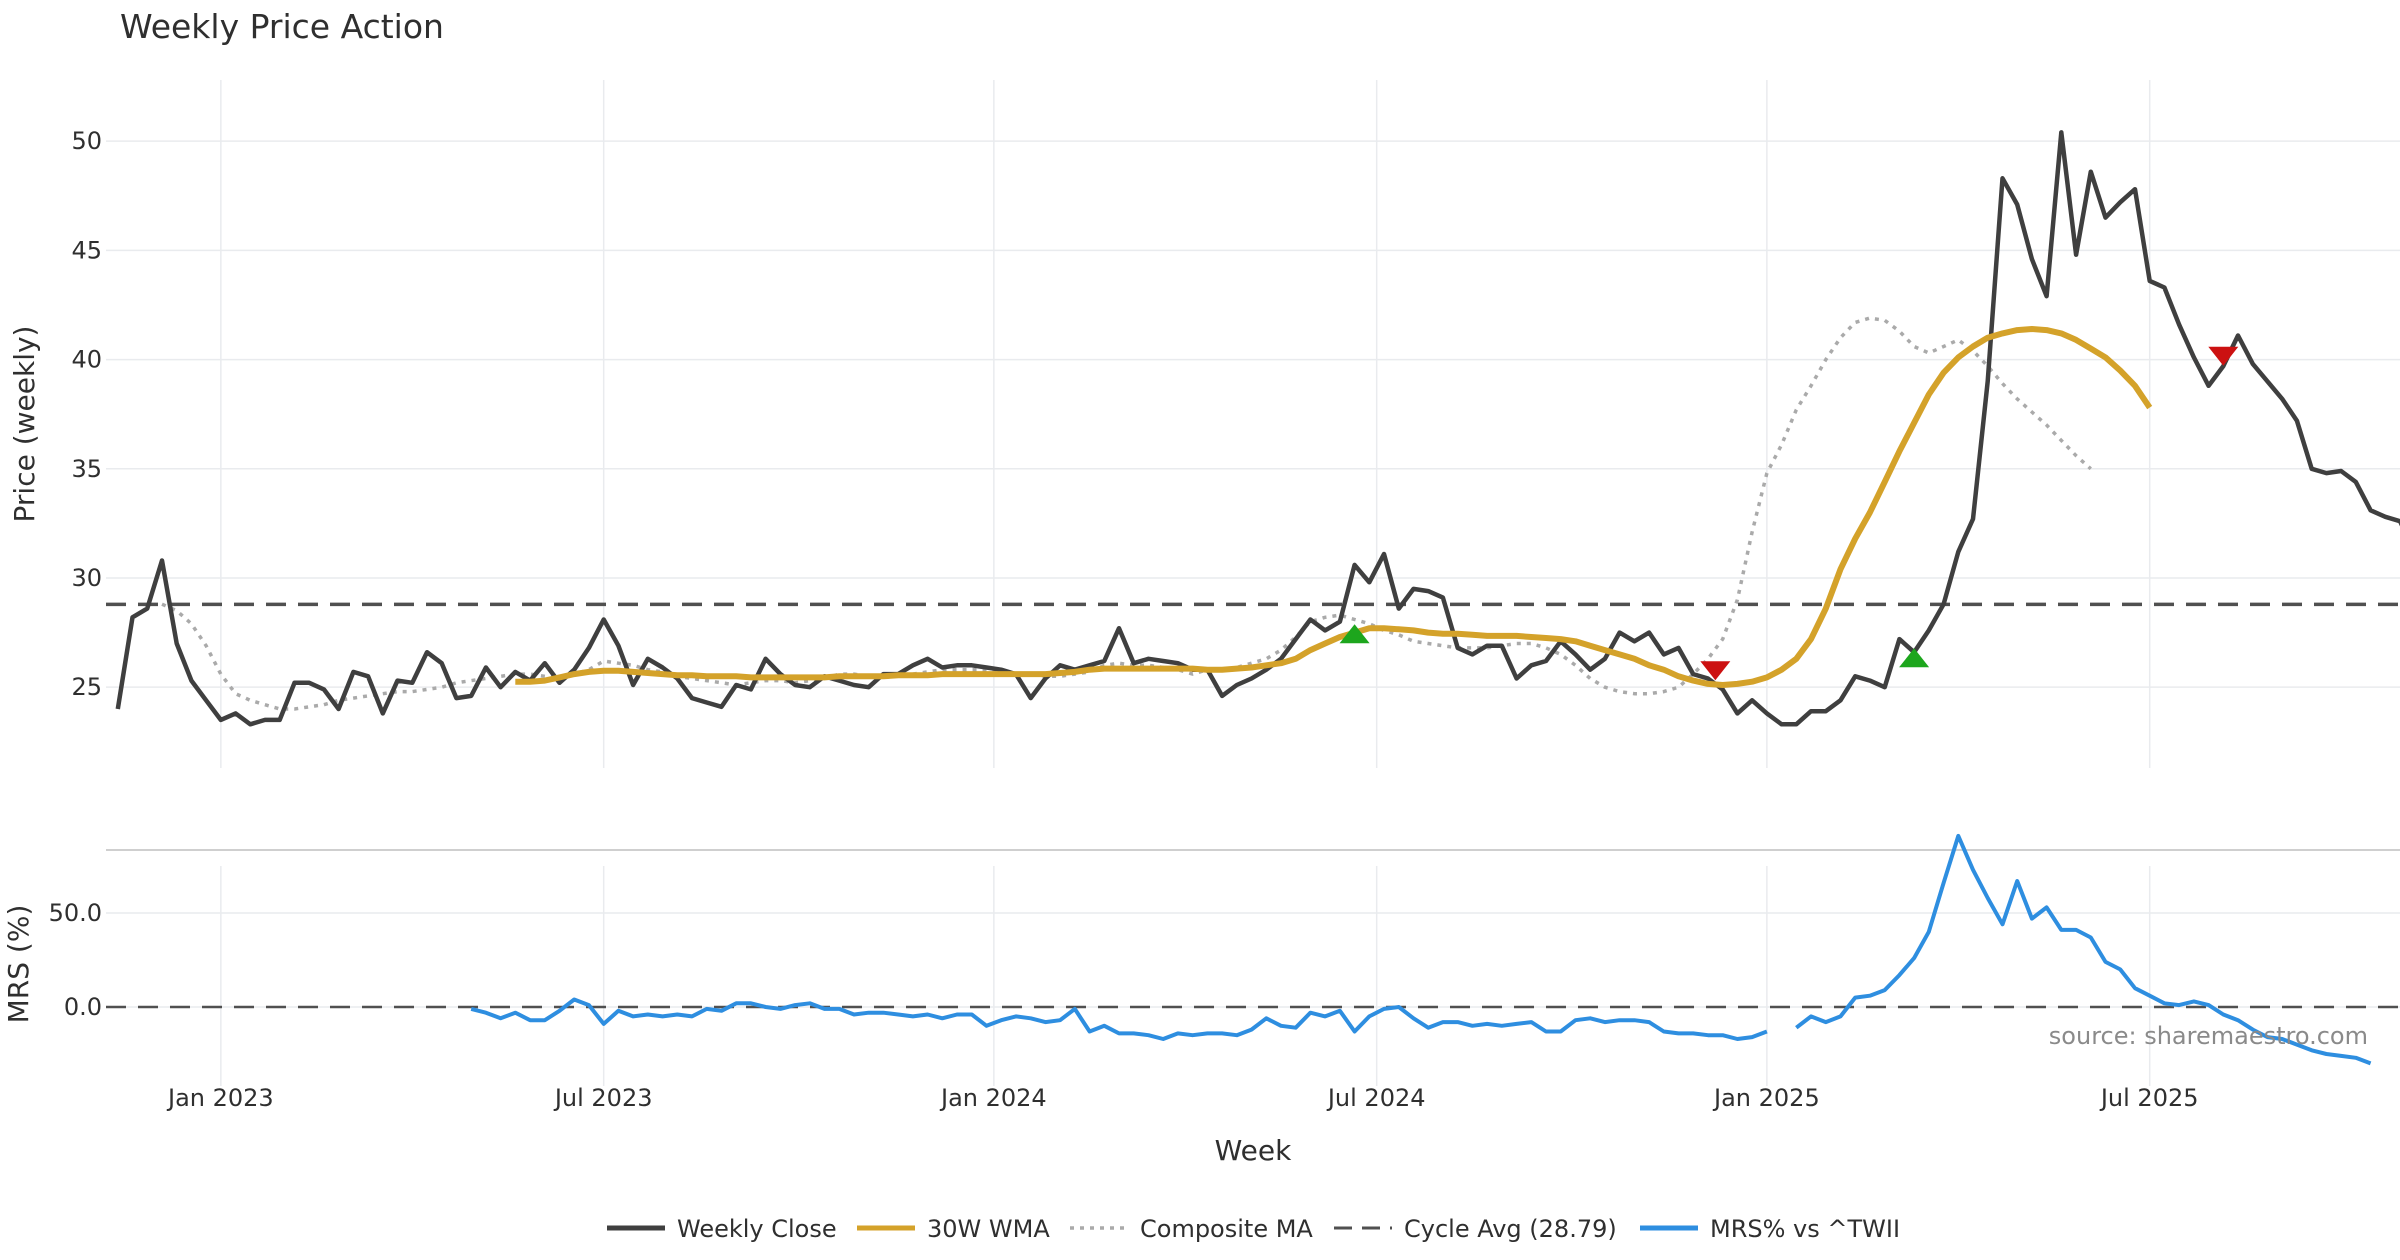  What do you see at coordinates (1766, 1098) in the screenshot?
I see `x-tick-label: Jan 2025` at bounding box center [1766, 1098].